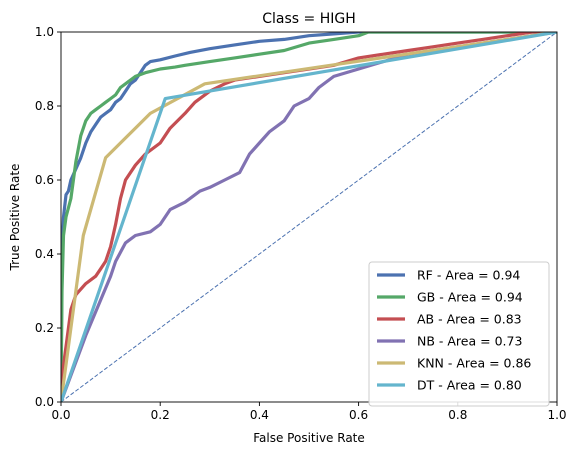  I want to click on legend-label: AB - Area = 0.83, so click(469, 319).